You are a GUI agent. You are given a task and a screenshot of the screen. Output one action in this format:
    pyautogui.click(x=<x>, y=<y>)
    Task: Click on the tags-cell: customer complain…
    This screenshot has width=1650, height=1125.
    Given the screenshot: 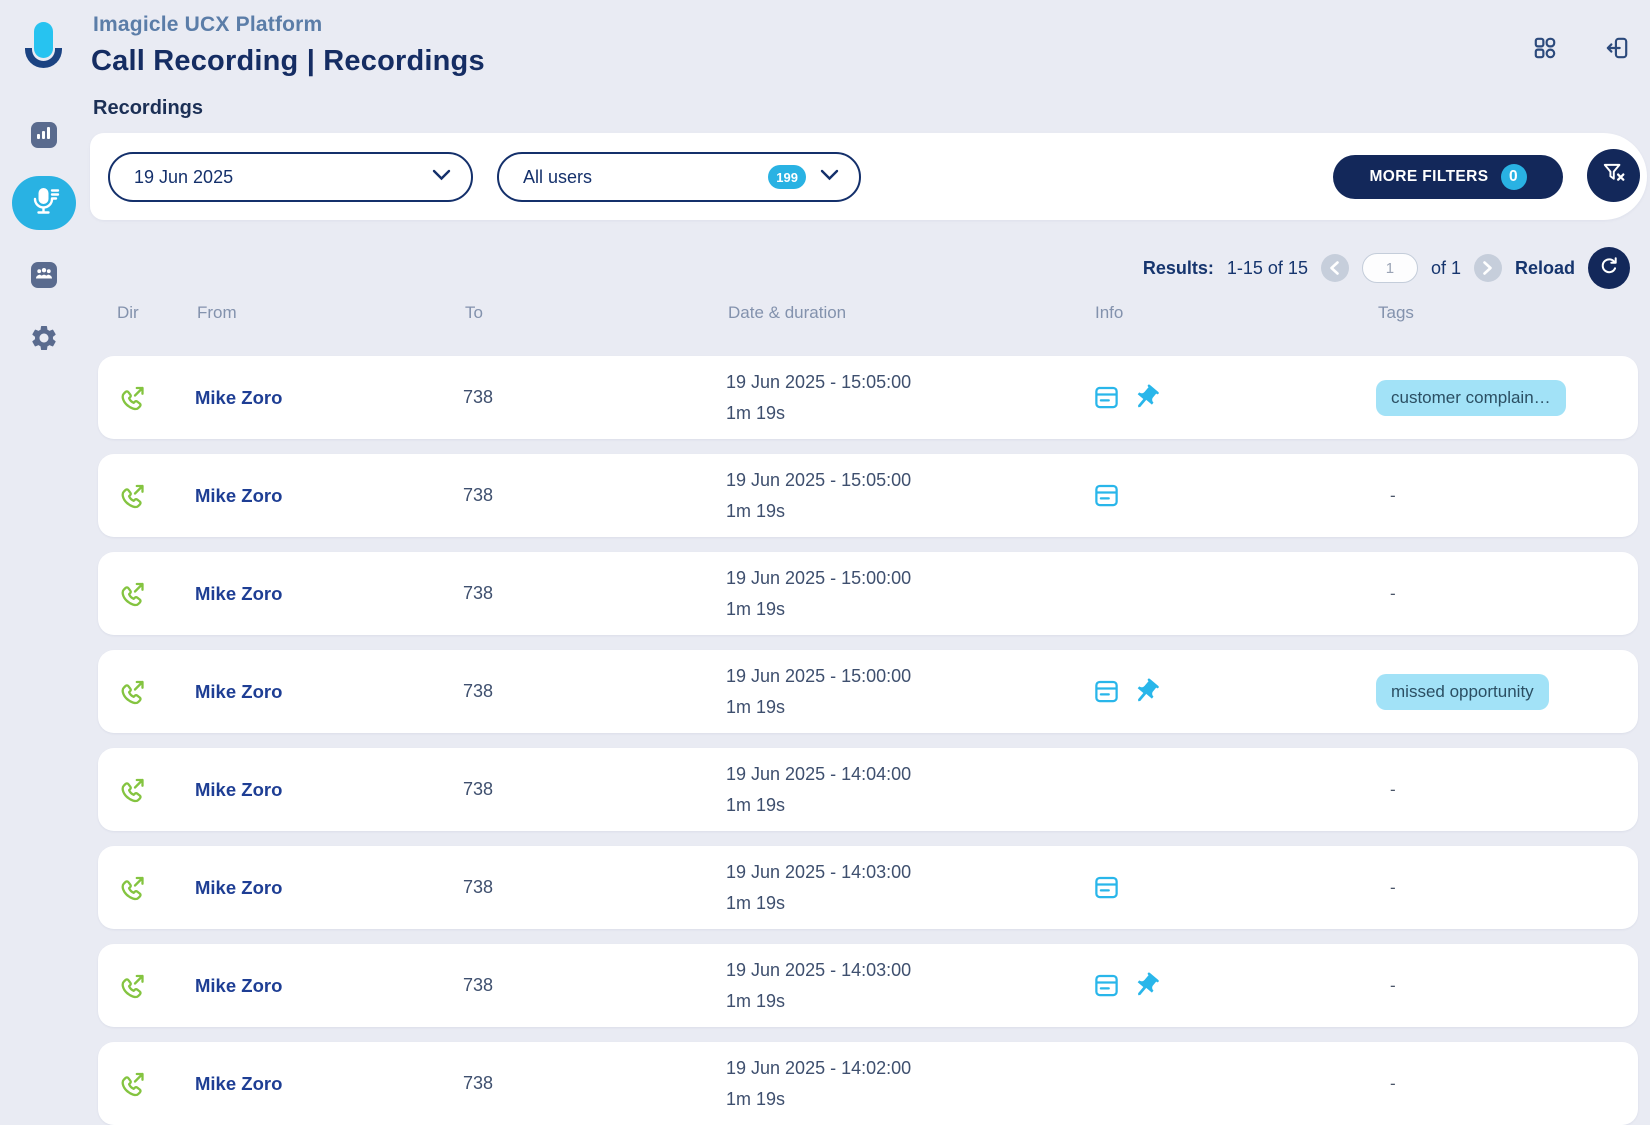 What is the action you would take?
    pyautogui.click(x=1471, y=397)
    